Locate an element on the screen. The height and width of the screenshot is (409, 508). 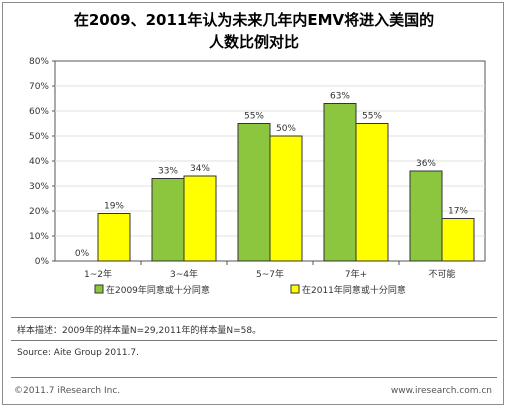
chart-title: 在2009、2011年认为未来几年内EMV将进入美国的 人数比例对比 is located at coordinates (254, 31).